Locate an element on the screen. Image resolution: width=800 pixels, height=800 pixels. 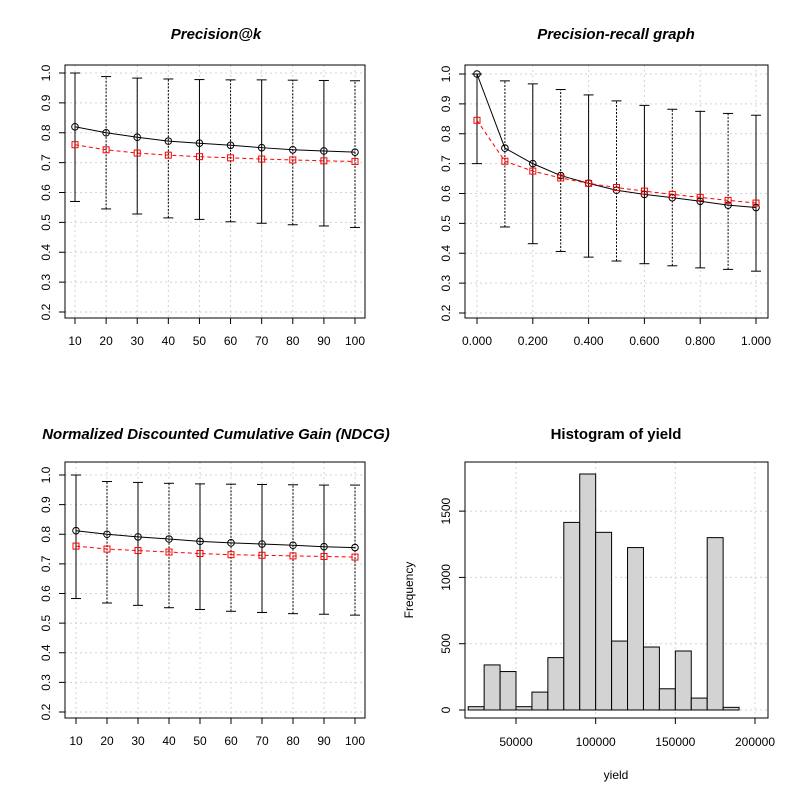
y-tick-label: 500 is located at coordinates (446, 643).